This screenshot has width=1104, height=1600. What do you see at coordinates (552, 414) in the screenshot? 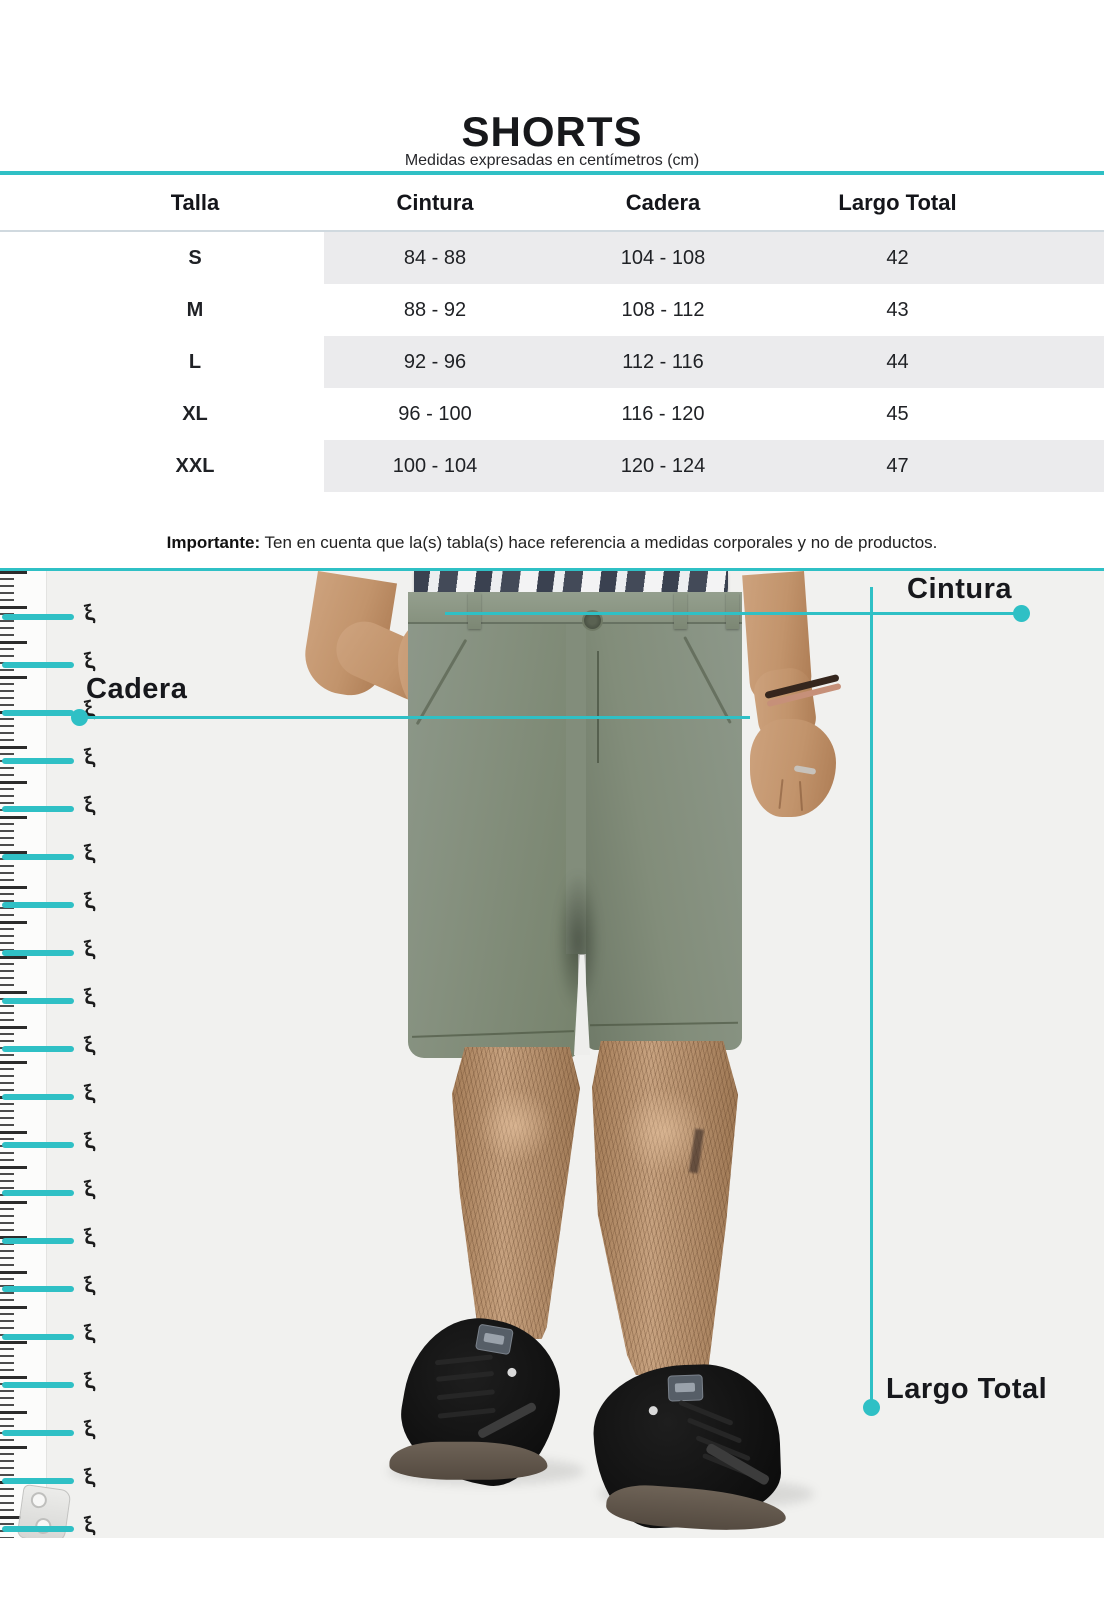
I see `table-row-xl: XL 96 - 100 116 - 120 45` at bounding box center [552, 414].